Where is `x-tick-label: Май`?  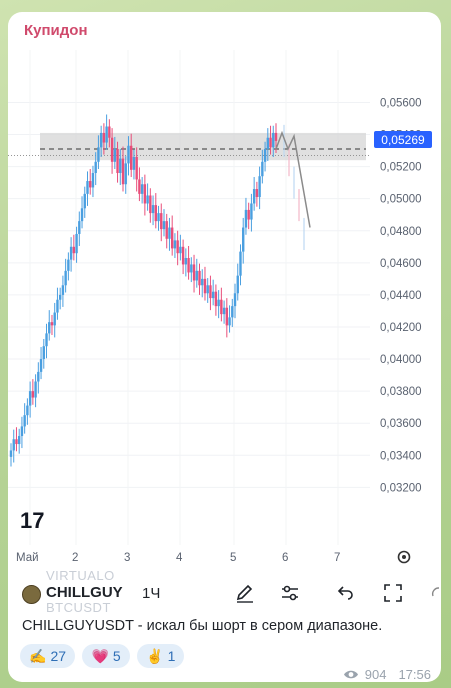
x-tick-label: Май is located at coordinates (27, 558).